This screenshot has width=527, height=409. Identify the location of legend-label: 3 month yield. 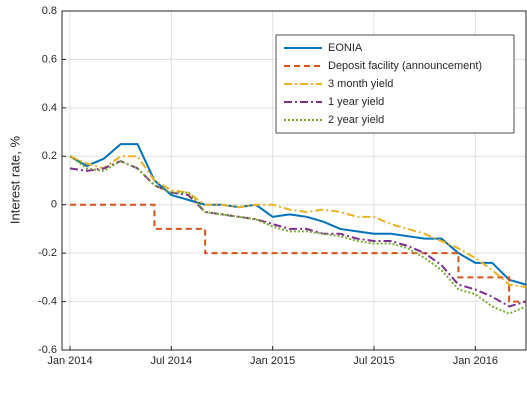
(360, 84).